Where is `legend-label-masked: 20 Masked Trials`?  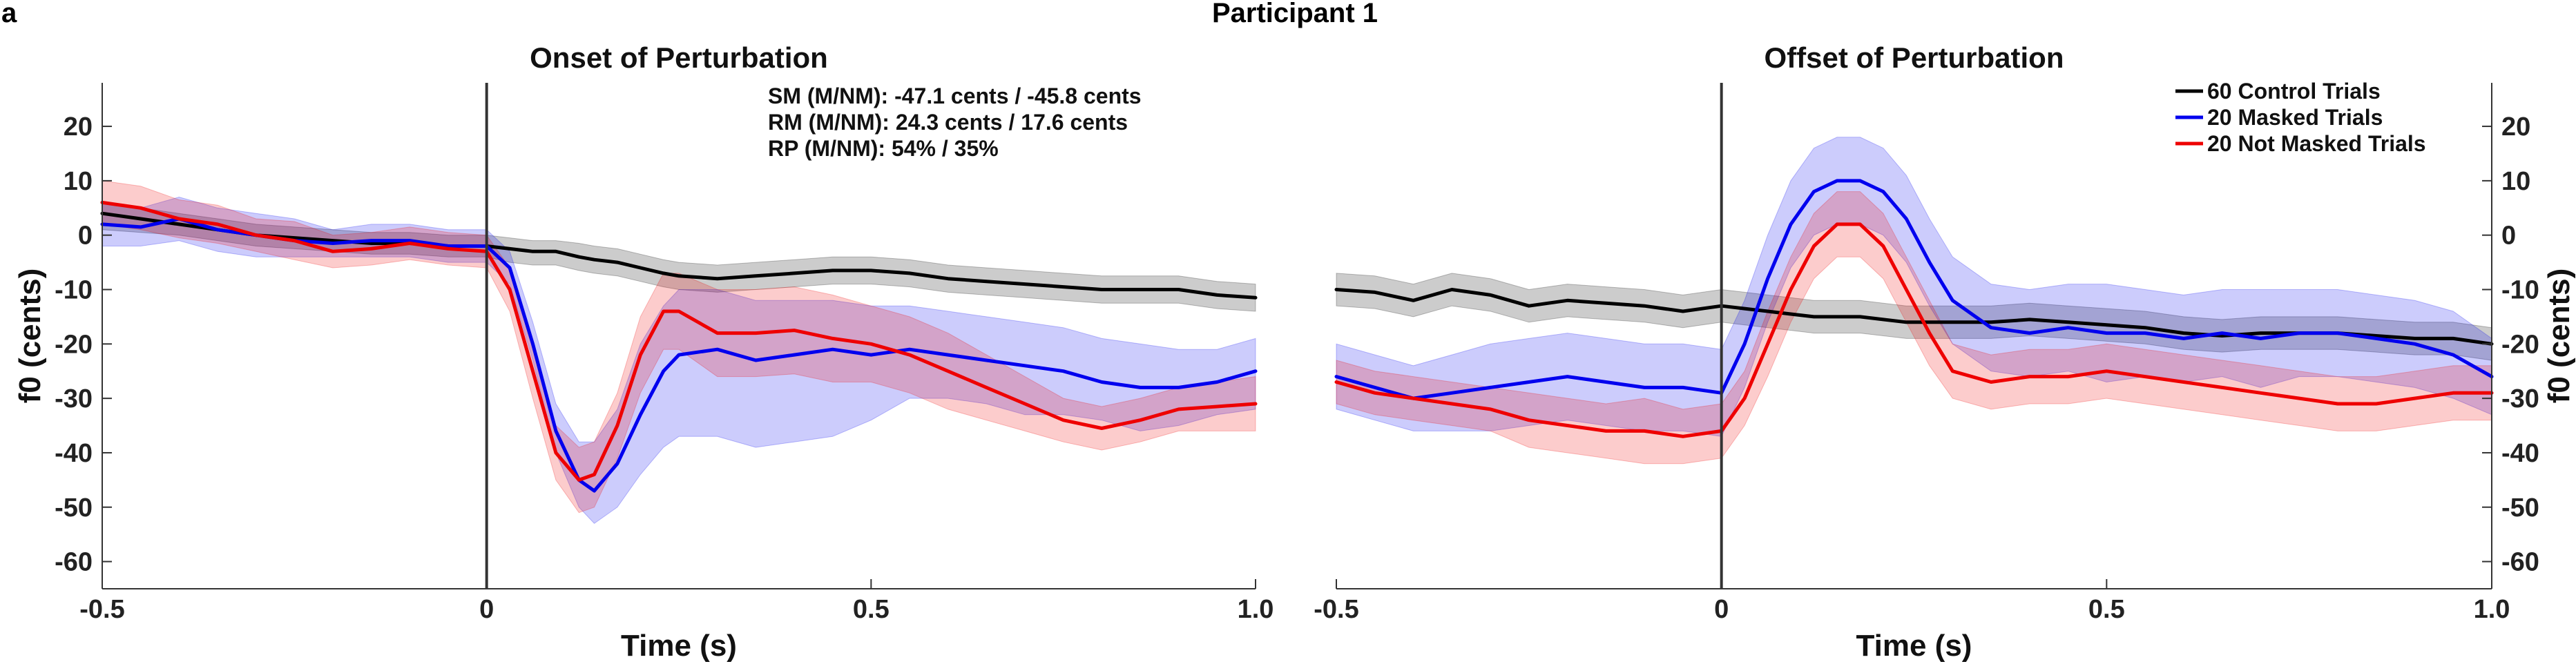
legend-label-masked: 20 Masked Trials is located at coordinates (2295, 117).